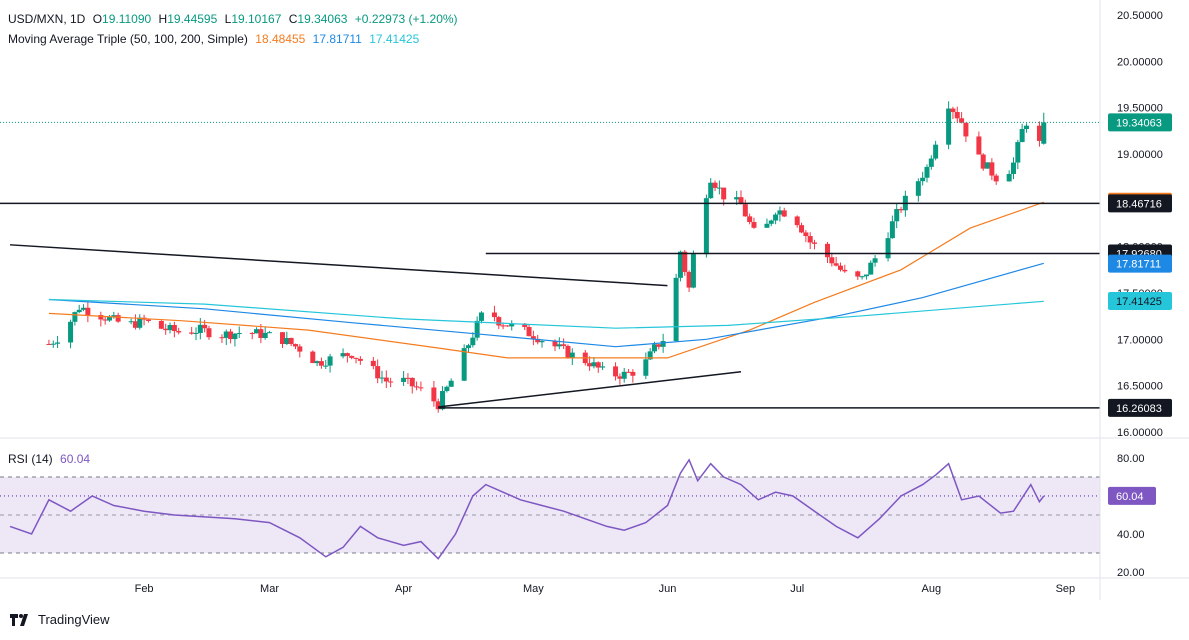 Image resolution: width=1189 pixels, height=640 pixels. Describe the element at coordinates (1139, 409) in the screenshot. I see `price-badge-label: 16.26083` at that location.